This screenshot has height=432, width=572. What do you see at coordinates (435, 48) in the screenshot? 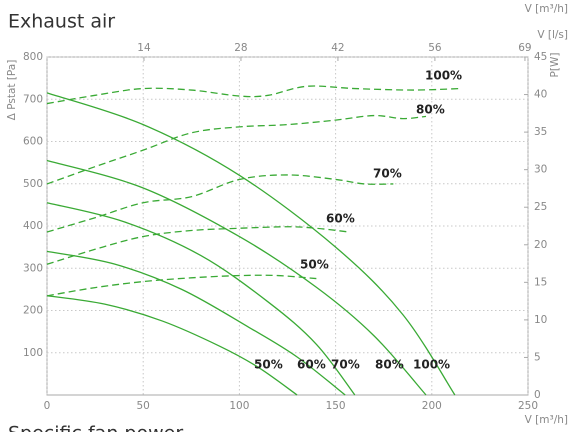
I see `x2-tick-label: 56` at bounding box center [435, 48].